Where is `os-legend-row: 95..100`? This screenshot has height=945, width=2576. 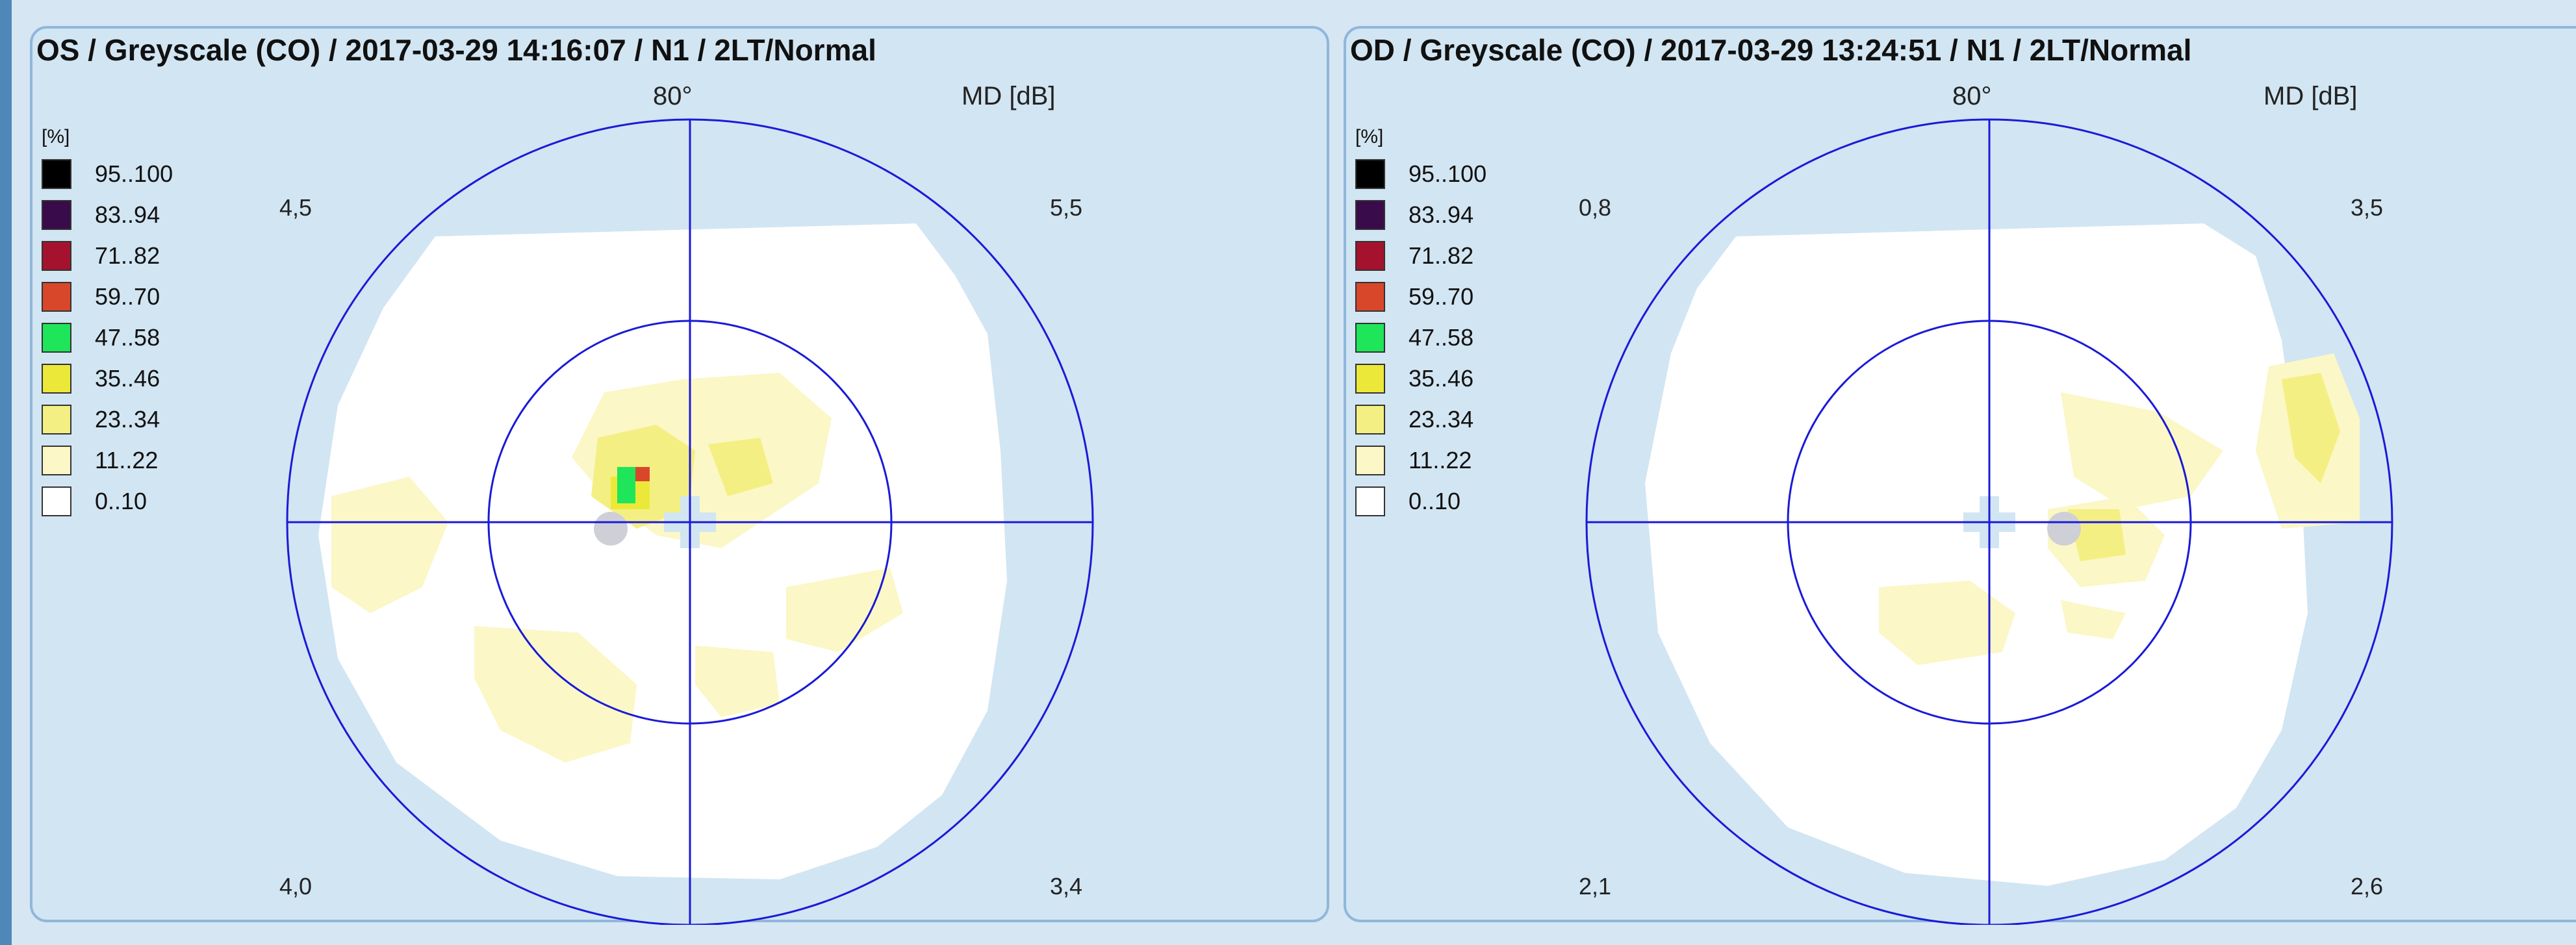 os-legend-row: 95..100 is located at coordinates (107, 174).